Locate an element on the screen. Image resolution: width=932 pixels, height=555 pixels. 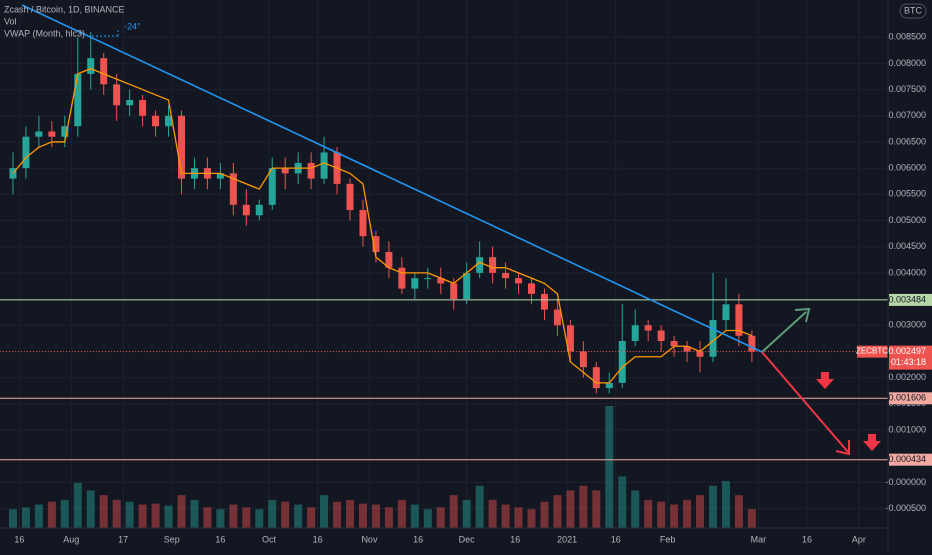
y-tick-label: 0.007000 is located at coordinates (907, 115).